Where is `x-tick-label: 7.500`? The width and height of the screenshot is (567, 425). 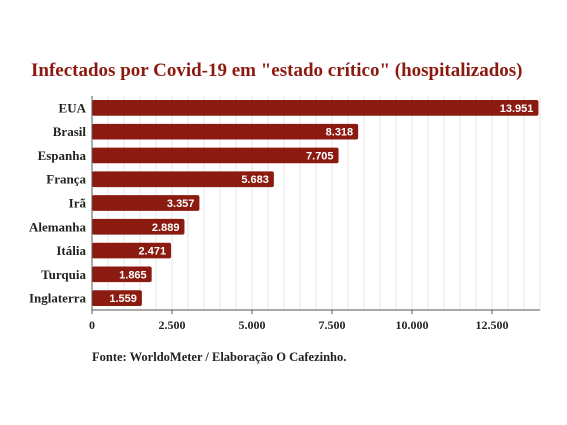 x-tick-label: 7.500 is located at coordinates (332, 325).